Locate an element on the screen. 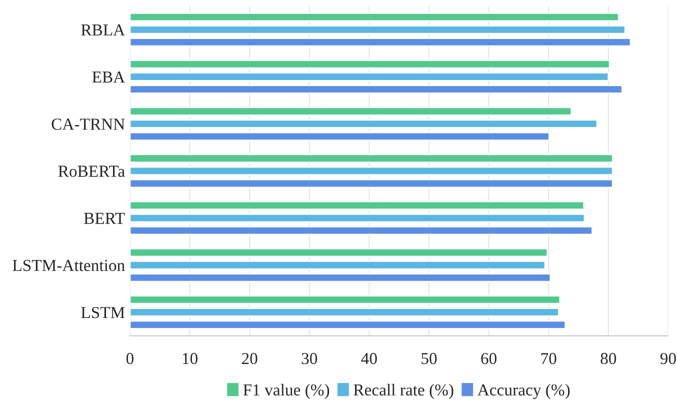 This screenshot has width=677, height=407. y-tick-label: BERT is located at coordinates (104, 218).